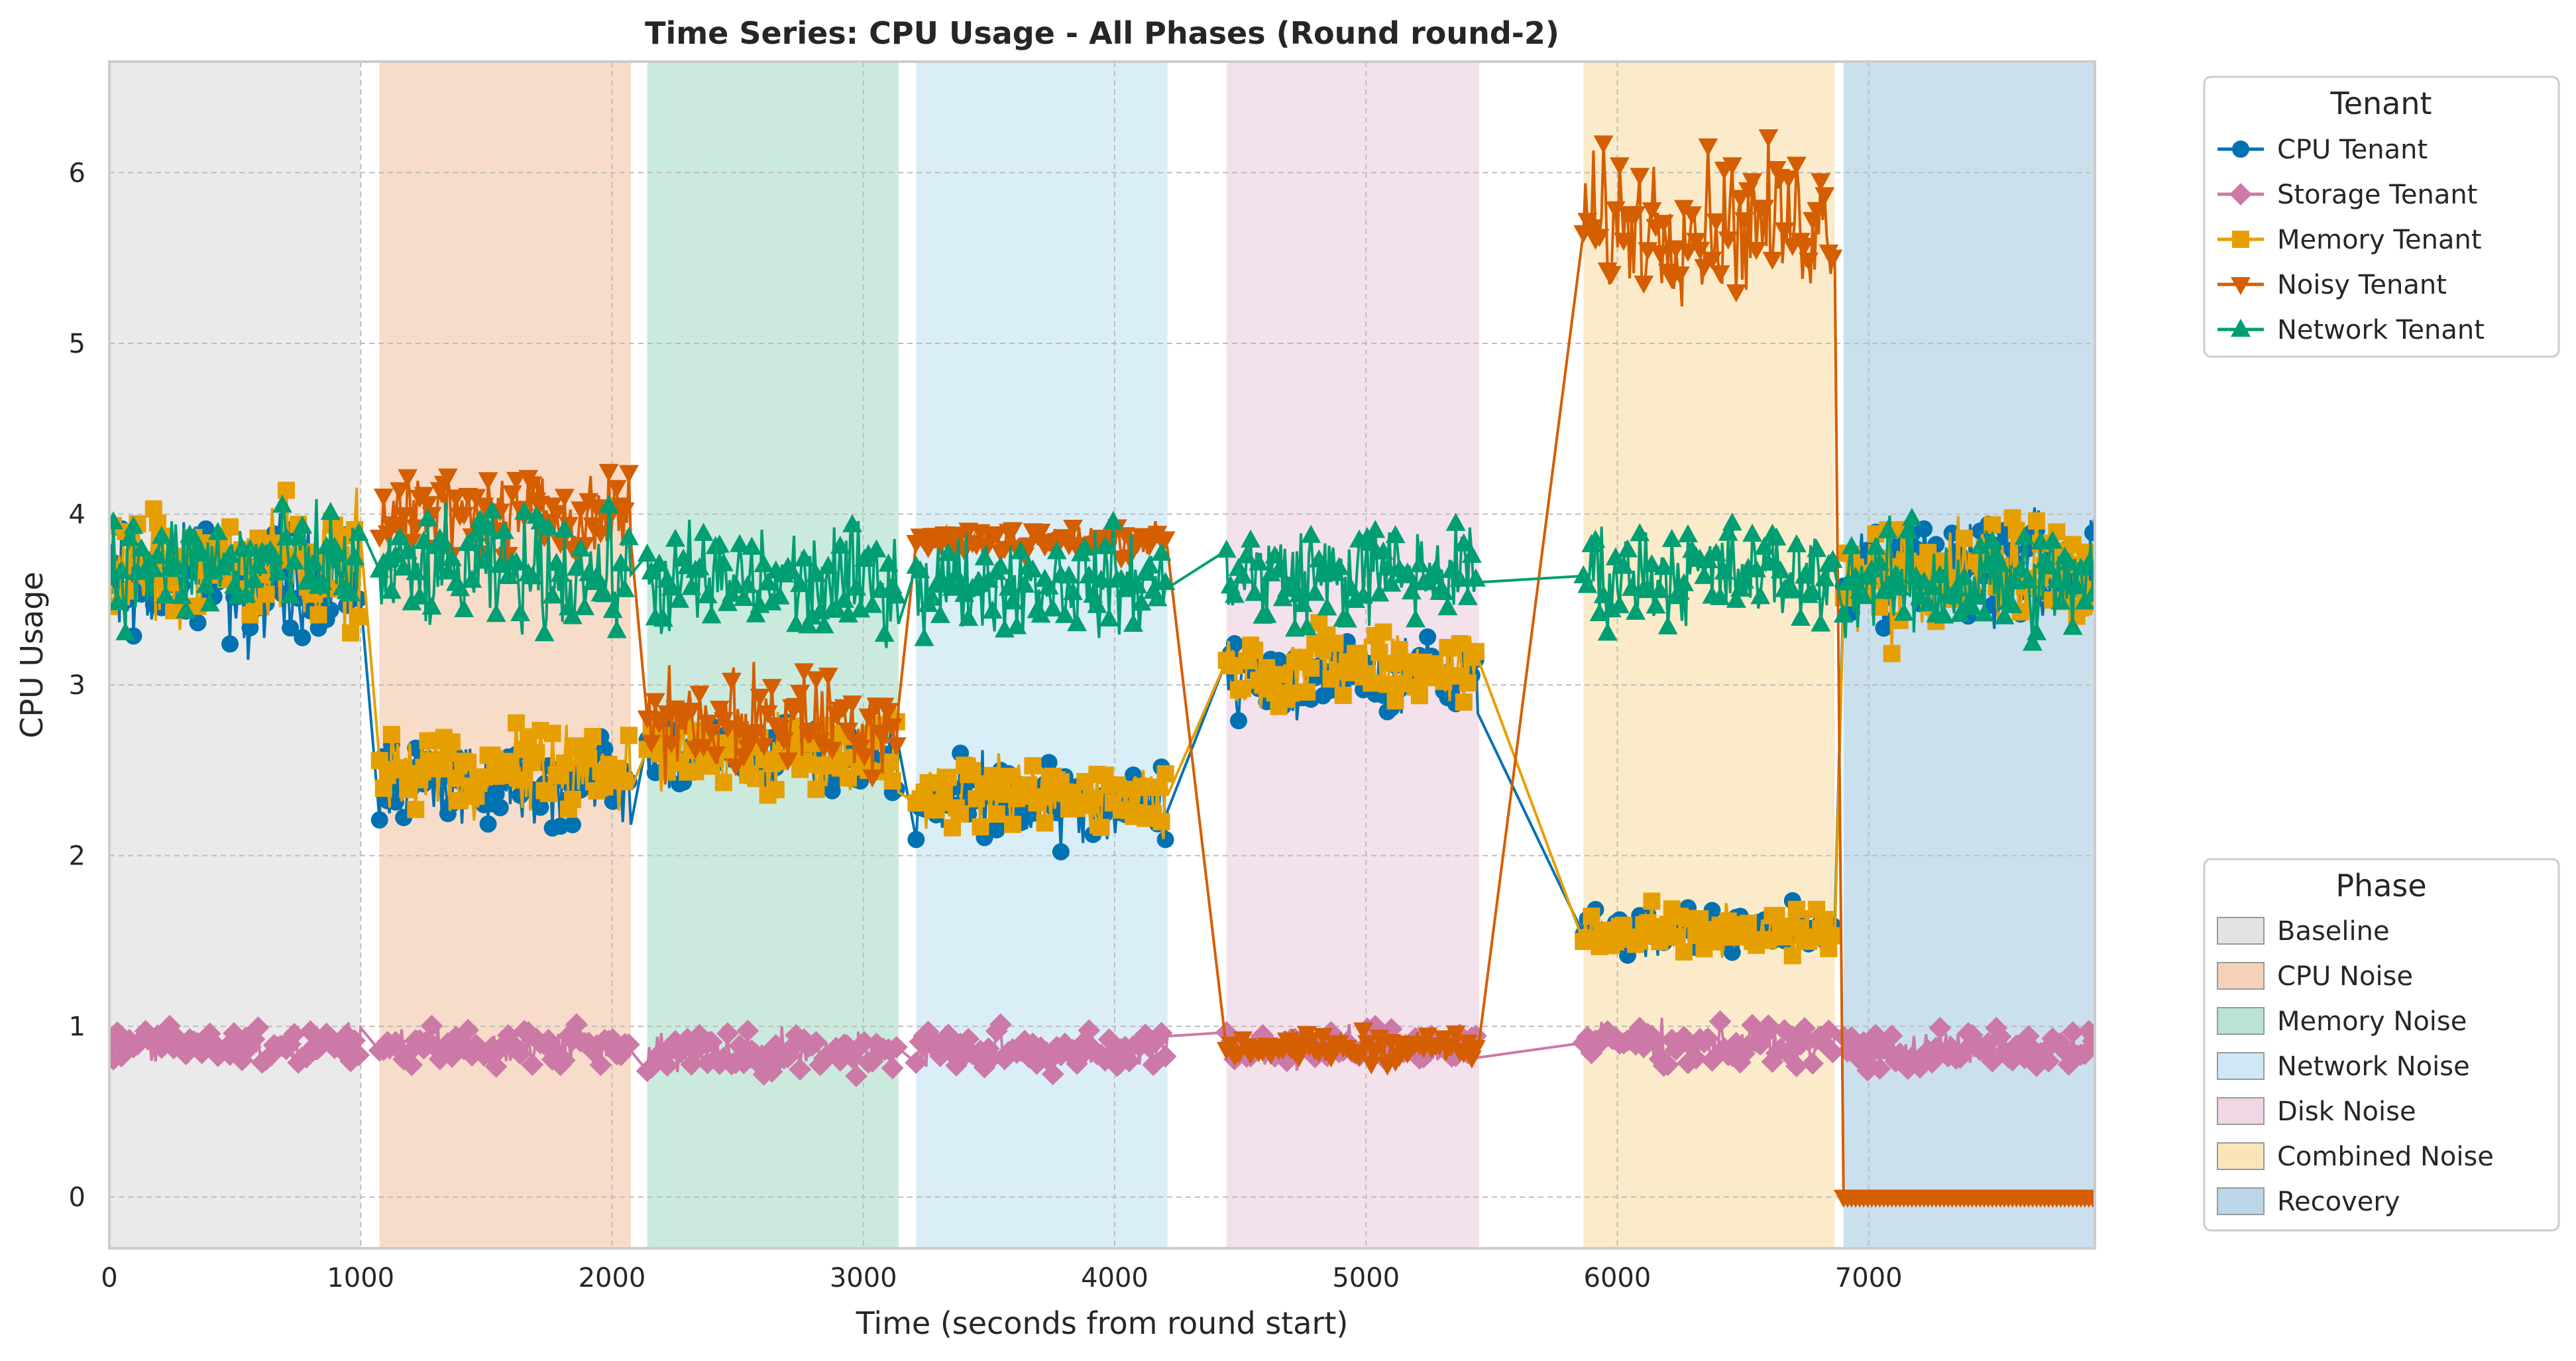 The height and width of the screenshot is (1361, 2576). Describe the element at coordinates (1102, 573) in the screenshot. I see `series-network-tenant` at that location.